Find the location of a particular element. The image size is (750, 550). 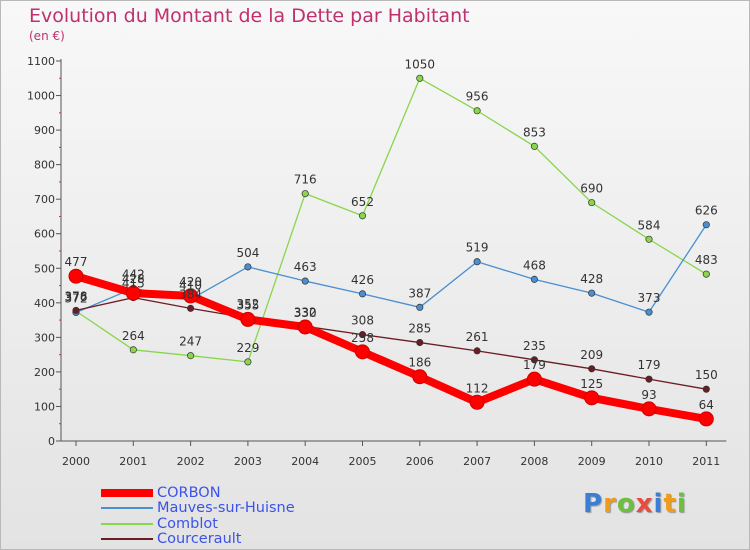

y-tick-label: 200 is located at coordinates (44, 372).